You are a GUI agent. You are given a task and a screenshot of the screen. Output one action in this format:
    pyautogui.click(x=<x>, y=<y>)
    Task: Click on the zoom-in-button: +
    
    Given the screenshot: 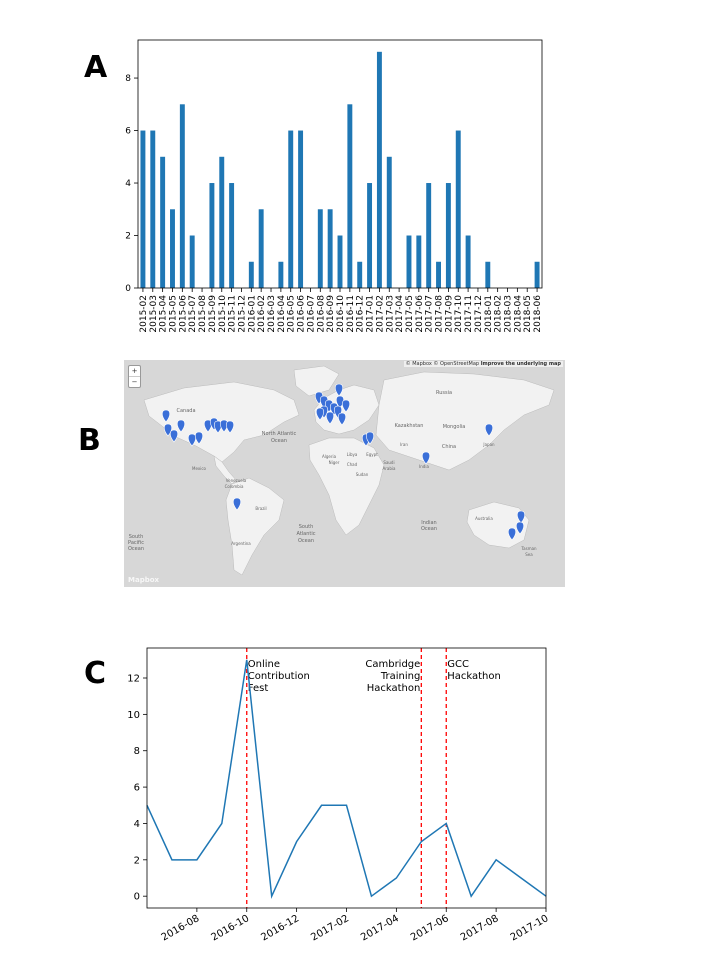 What is the action you would take?
    pyautogui.click(x=134, y=371)
    